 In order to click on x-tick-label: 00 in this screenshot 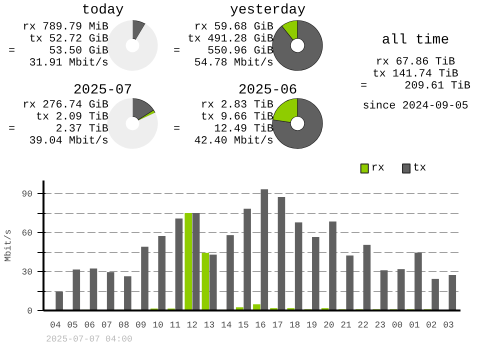, I will do `click(397, 325)`.